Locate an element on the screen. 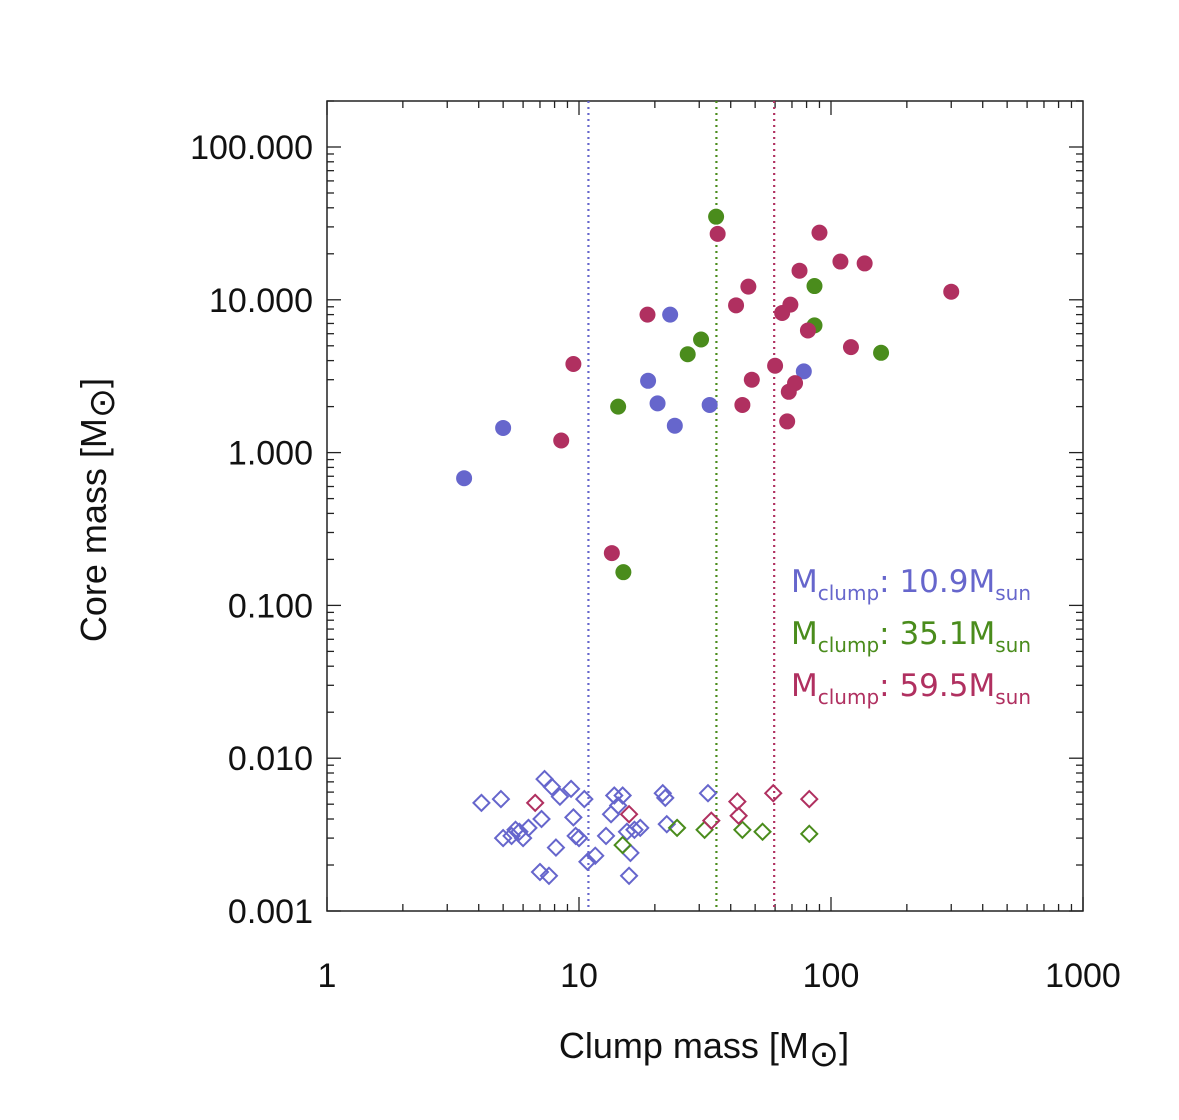  legend-entry: Mclump: 10.9Msun is located at coordinates (911, 584).